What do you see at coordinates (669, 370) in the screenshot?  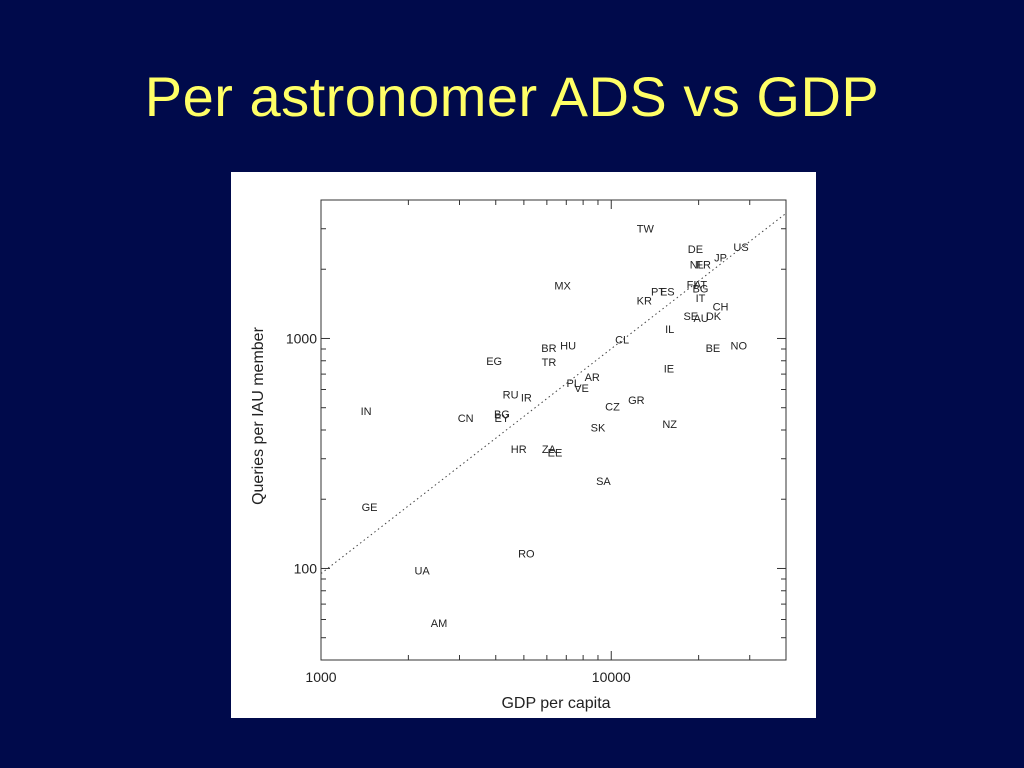 I see `point-label-ie: IE` at bounding box center [669, 370].